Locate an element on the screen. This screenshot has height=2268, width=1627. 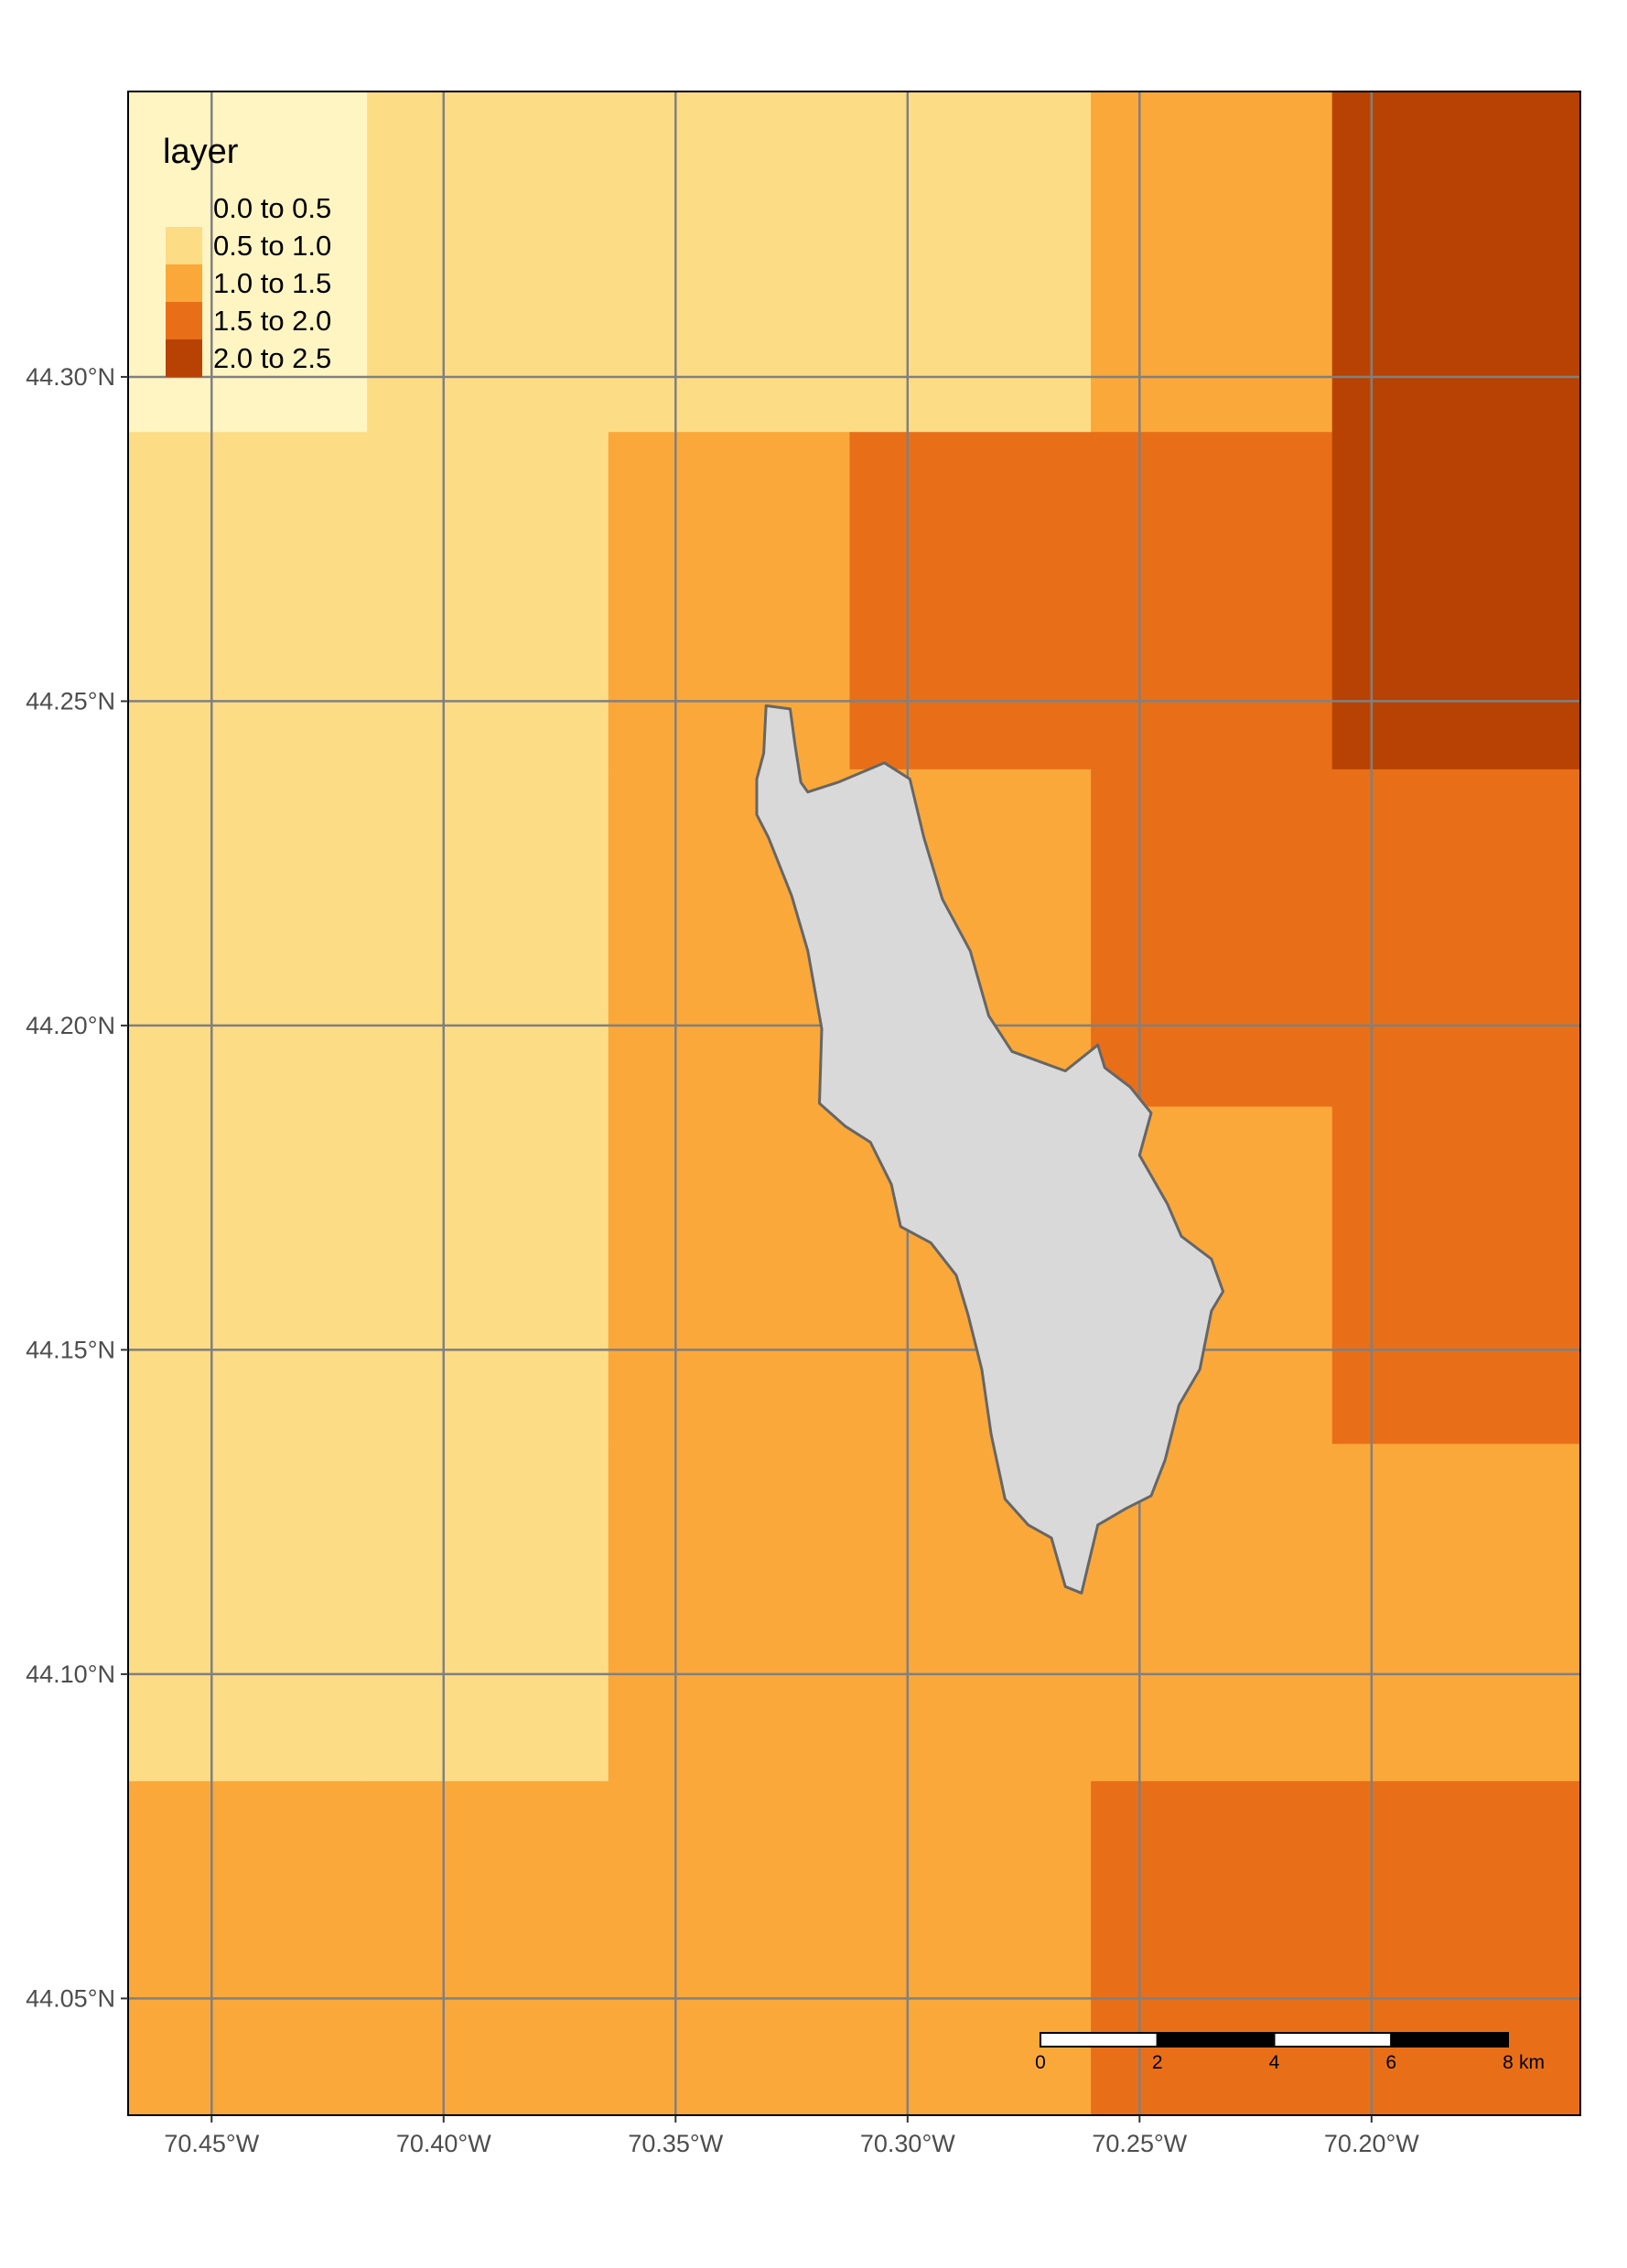
legend-label: 0.5 to 1.0 is located at coordinates (272, 246).